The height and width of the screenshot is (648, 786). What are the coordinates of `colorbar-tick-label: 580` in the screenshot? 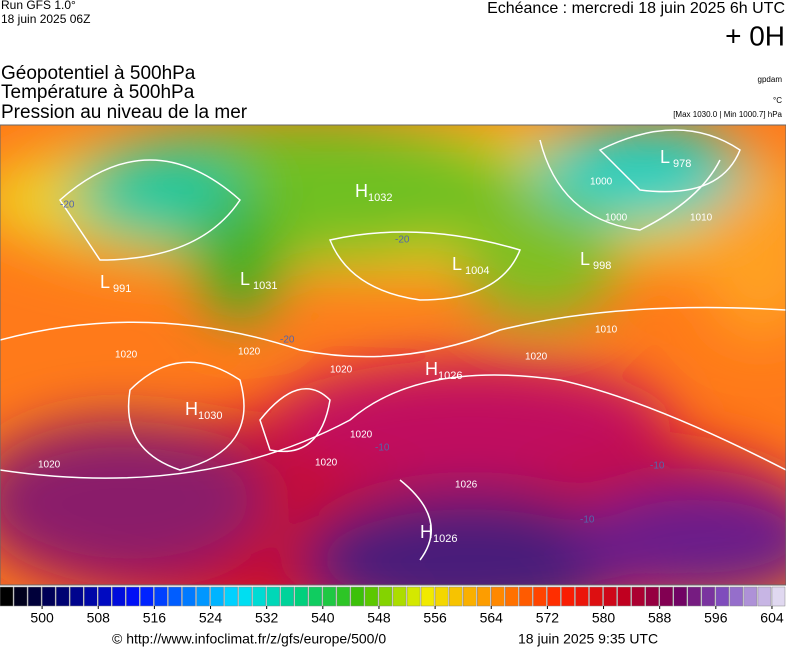 It's located at (604, 618).